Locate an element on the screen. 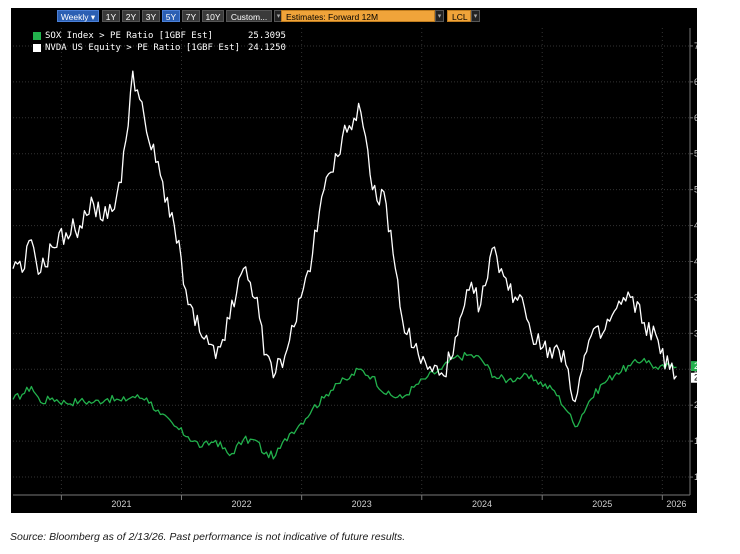  legend-value-sox: 25.3095 is located at coordinates (267, 36).